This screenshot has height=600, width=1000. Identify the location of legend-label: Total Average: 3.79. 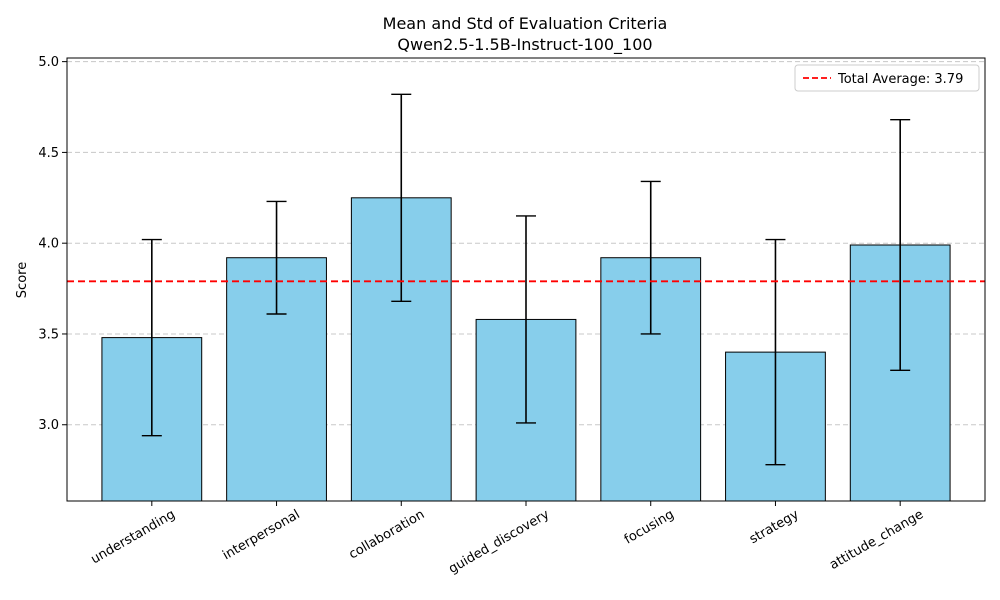
(900, 79).